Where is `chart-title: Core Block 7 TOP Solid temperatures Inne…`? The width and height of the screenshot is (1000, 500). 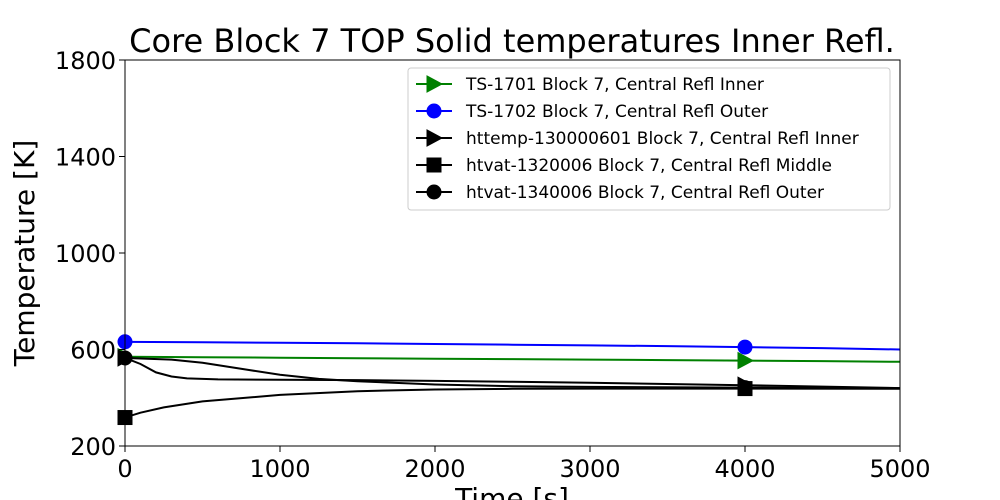 chart-title: Core Block 7 TOP Solid temperatures Inne… is located at coordinates (512, 41).